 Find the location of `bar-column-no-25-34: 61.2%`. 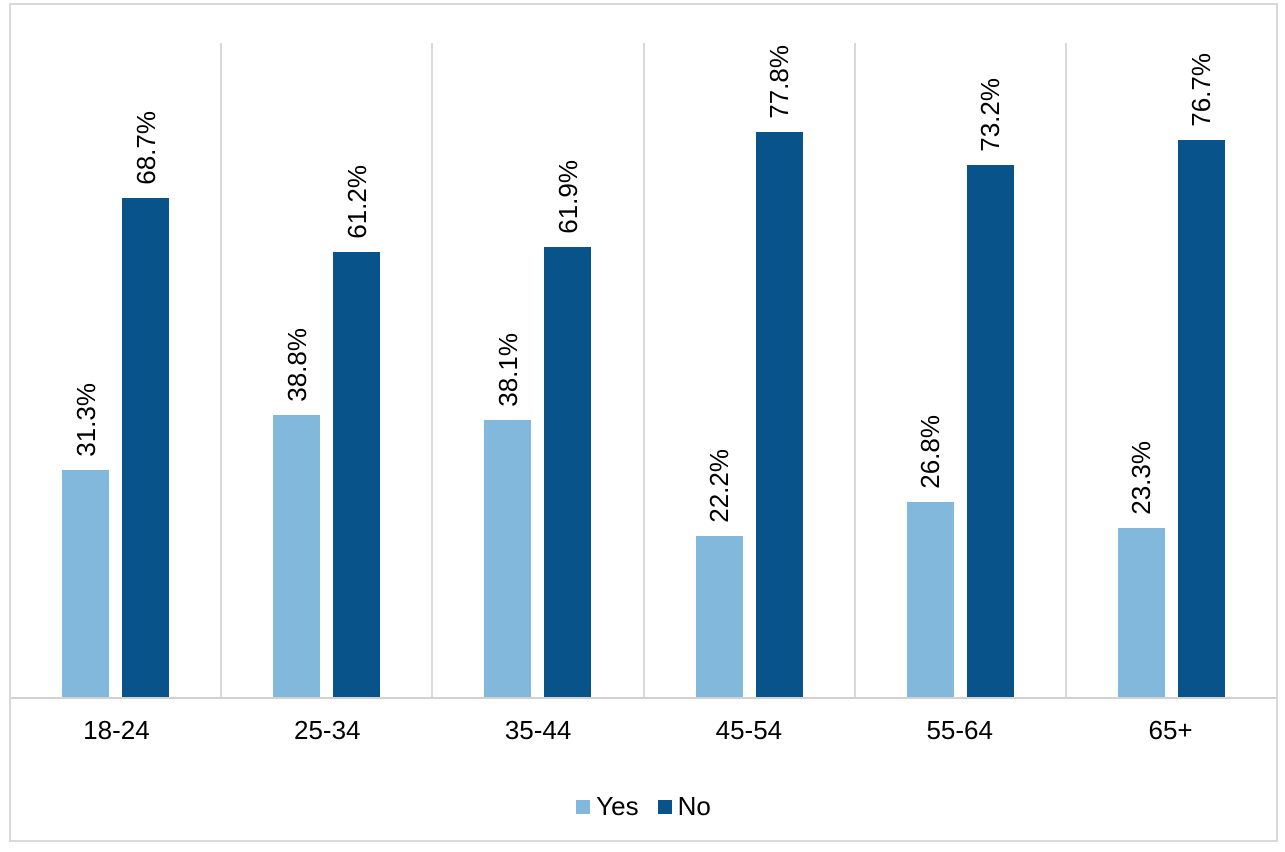

bar-column-no-25-34: 61.2% is located at coordinates (357, 370).